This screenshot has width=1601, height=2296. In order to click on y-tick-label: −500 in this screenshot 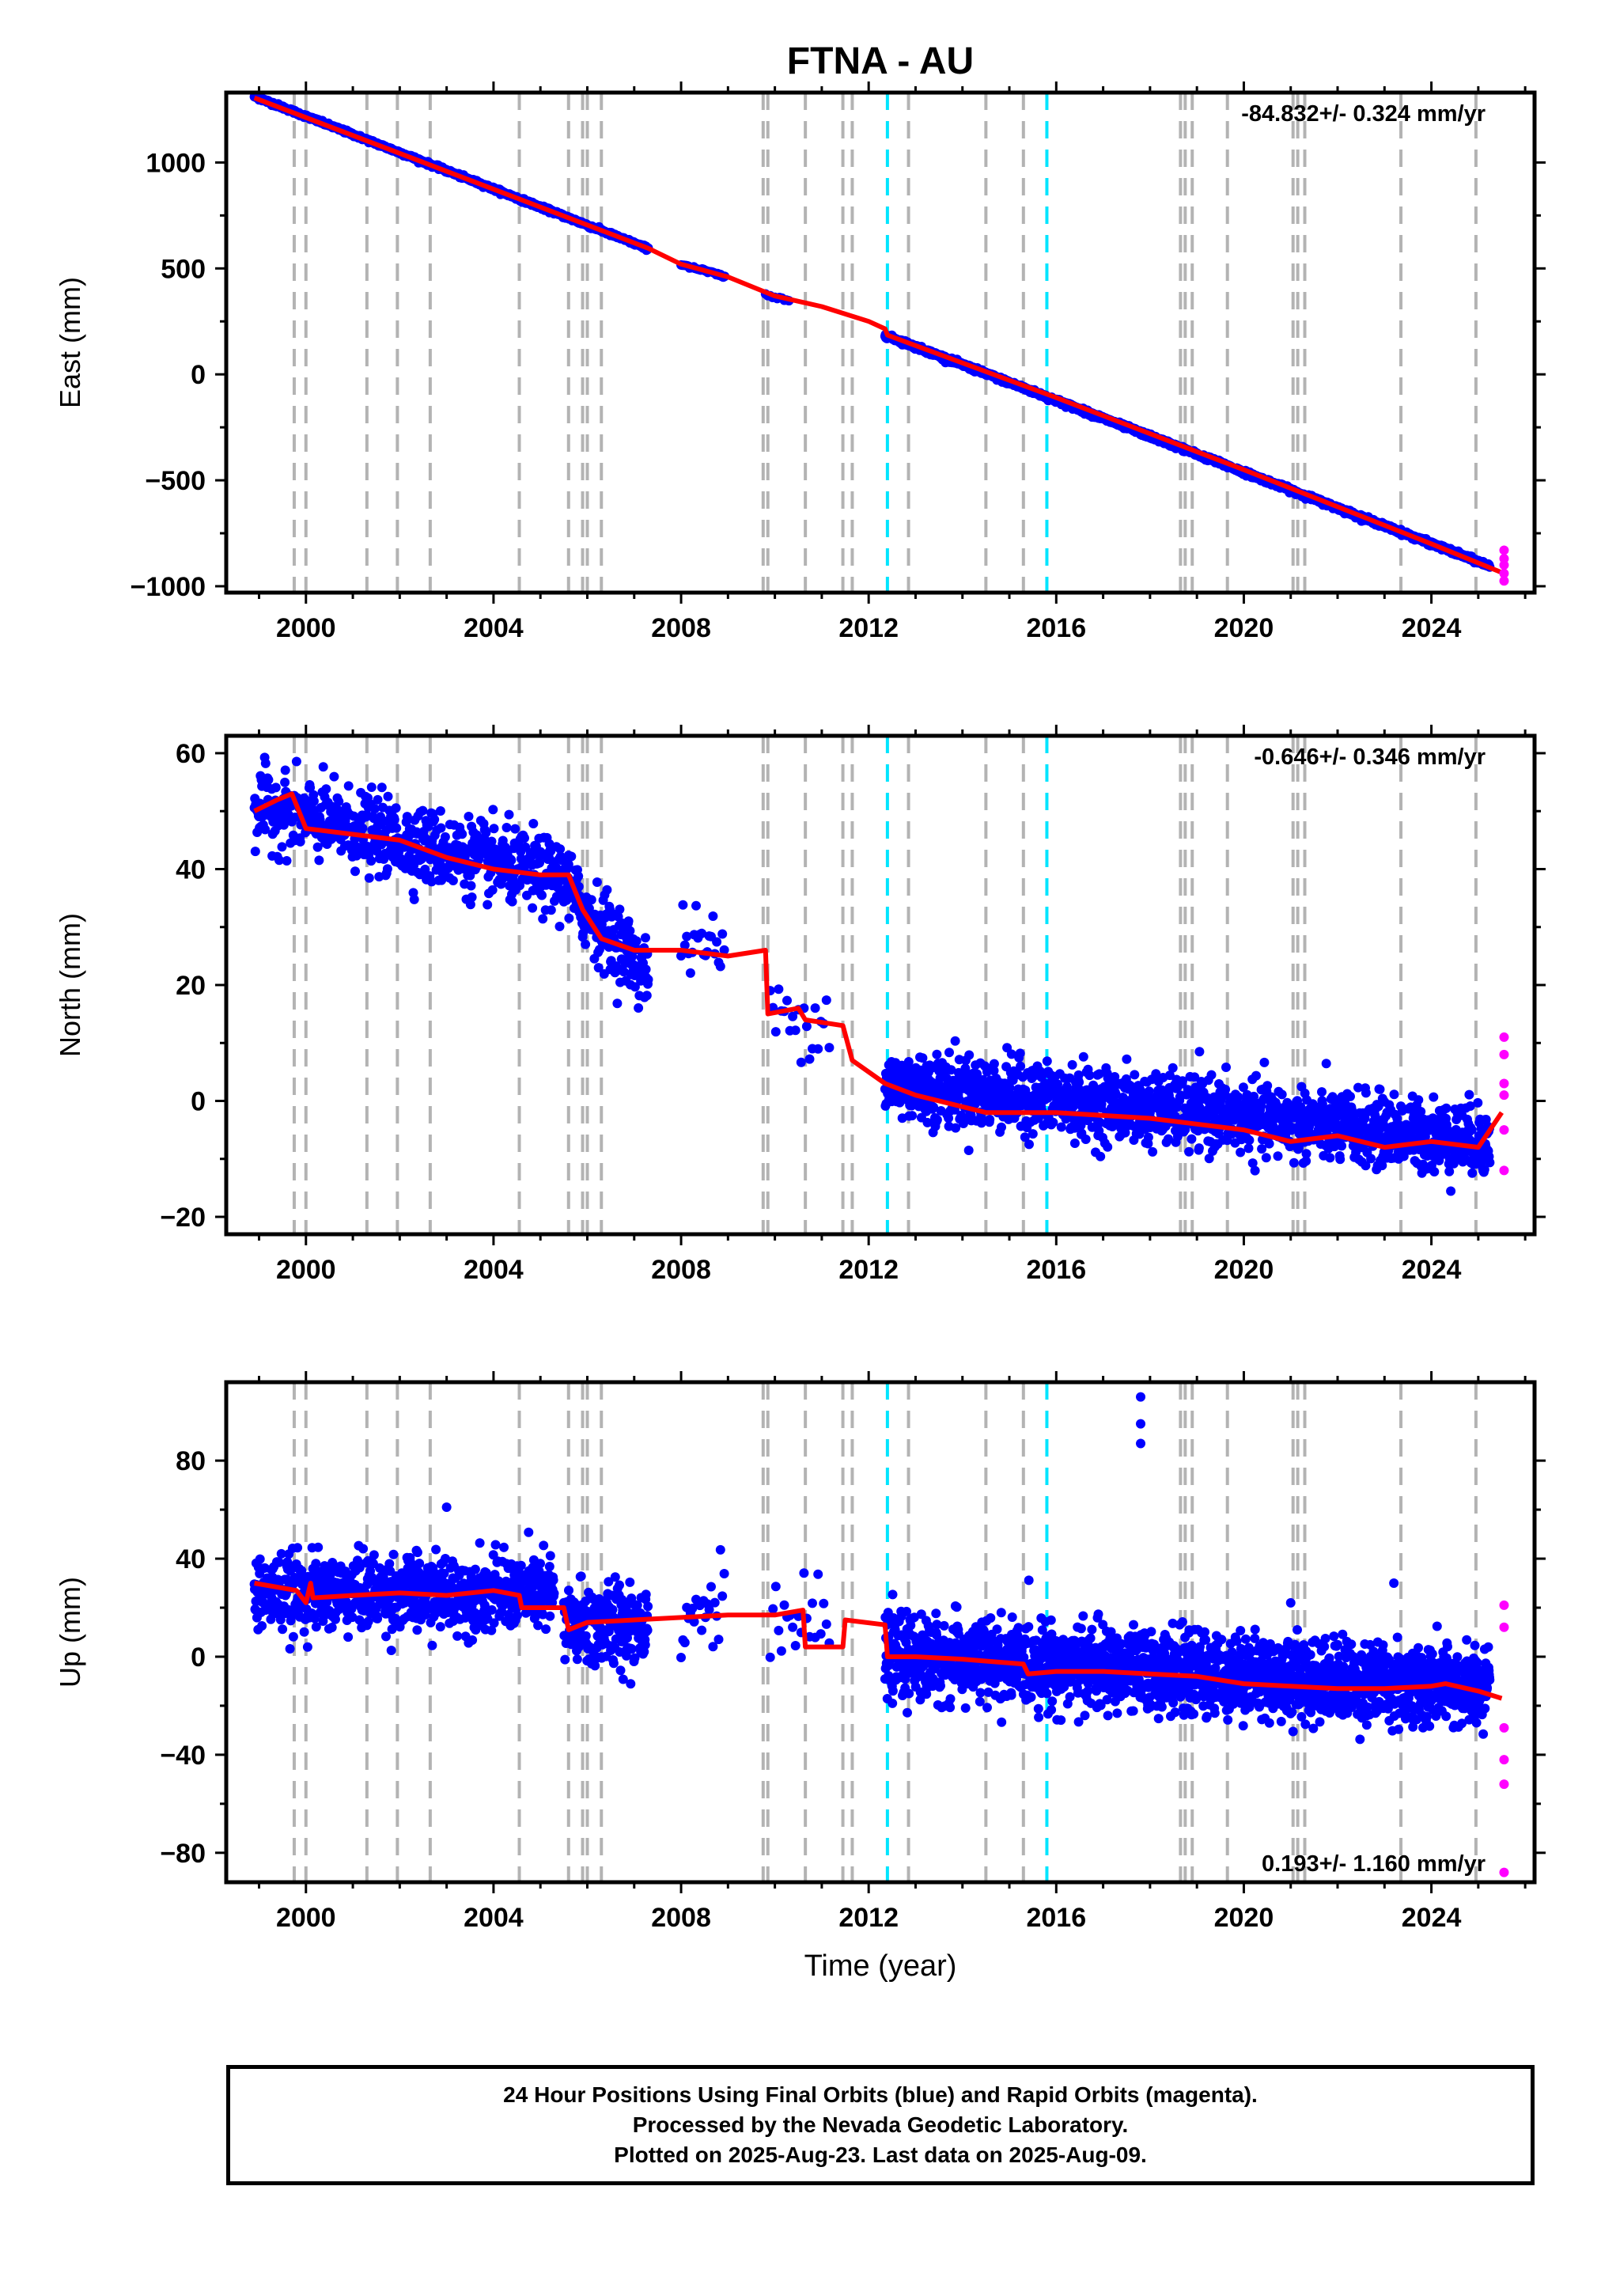, I will do `click(175, 481)`.